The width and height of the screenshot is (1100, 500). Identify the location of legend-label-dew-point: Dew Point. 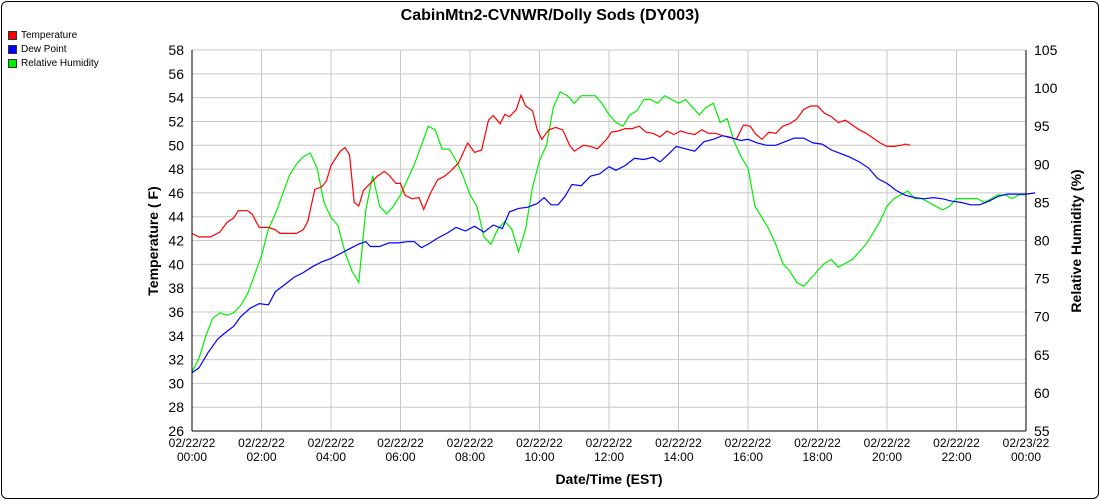
(44, 49).